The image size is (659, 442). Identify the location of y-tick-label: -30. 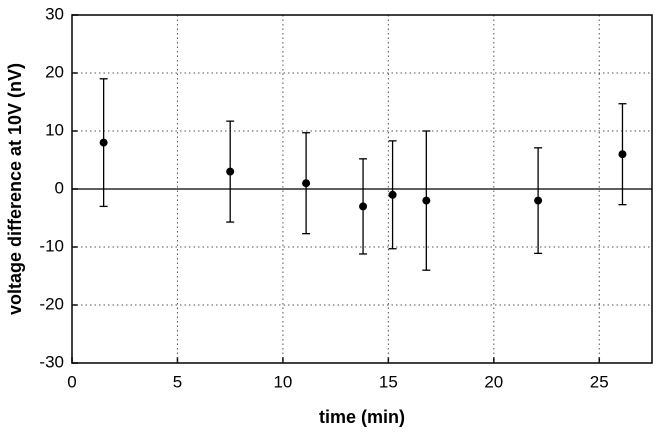
(51, 361).